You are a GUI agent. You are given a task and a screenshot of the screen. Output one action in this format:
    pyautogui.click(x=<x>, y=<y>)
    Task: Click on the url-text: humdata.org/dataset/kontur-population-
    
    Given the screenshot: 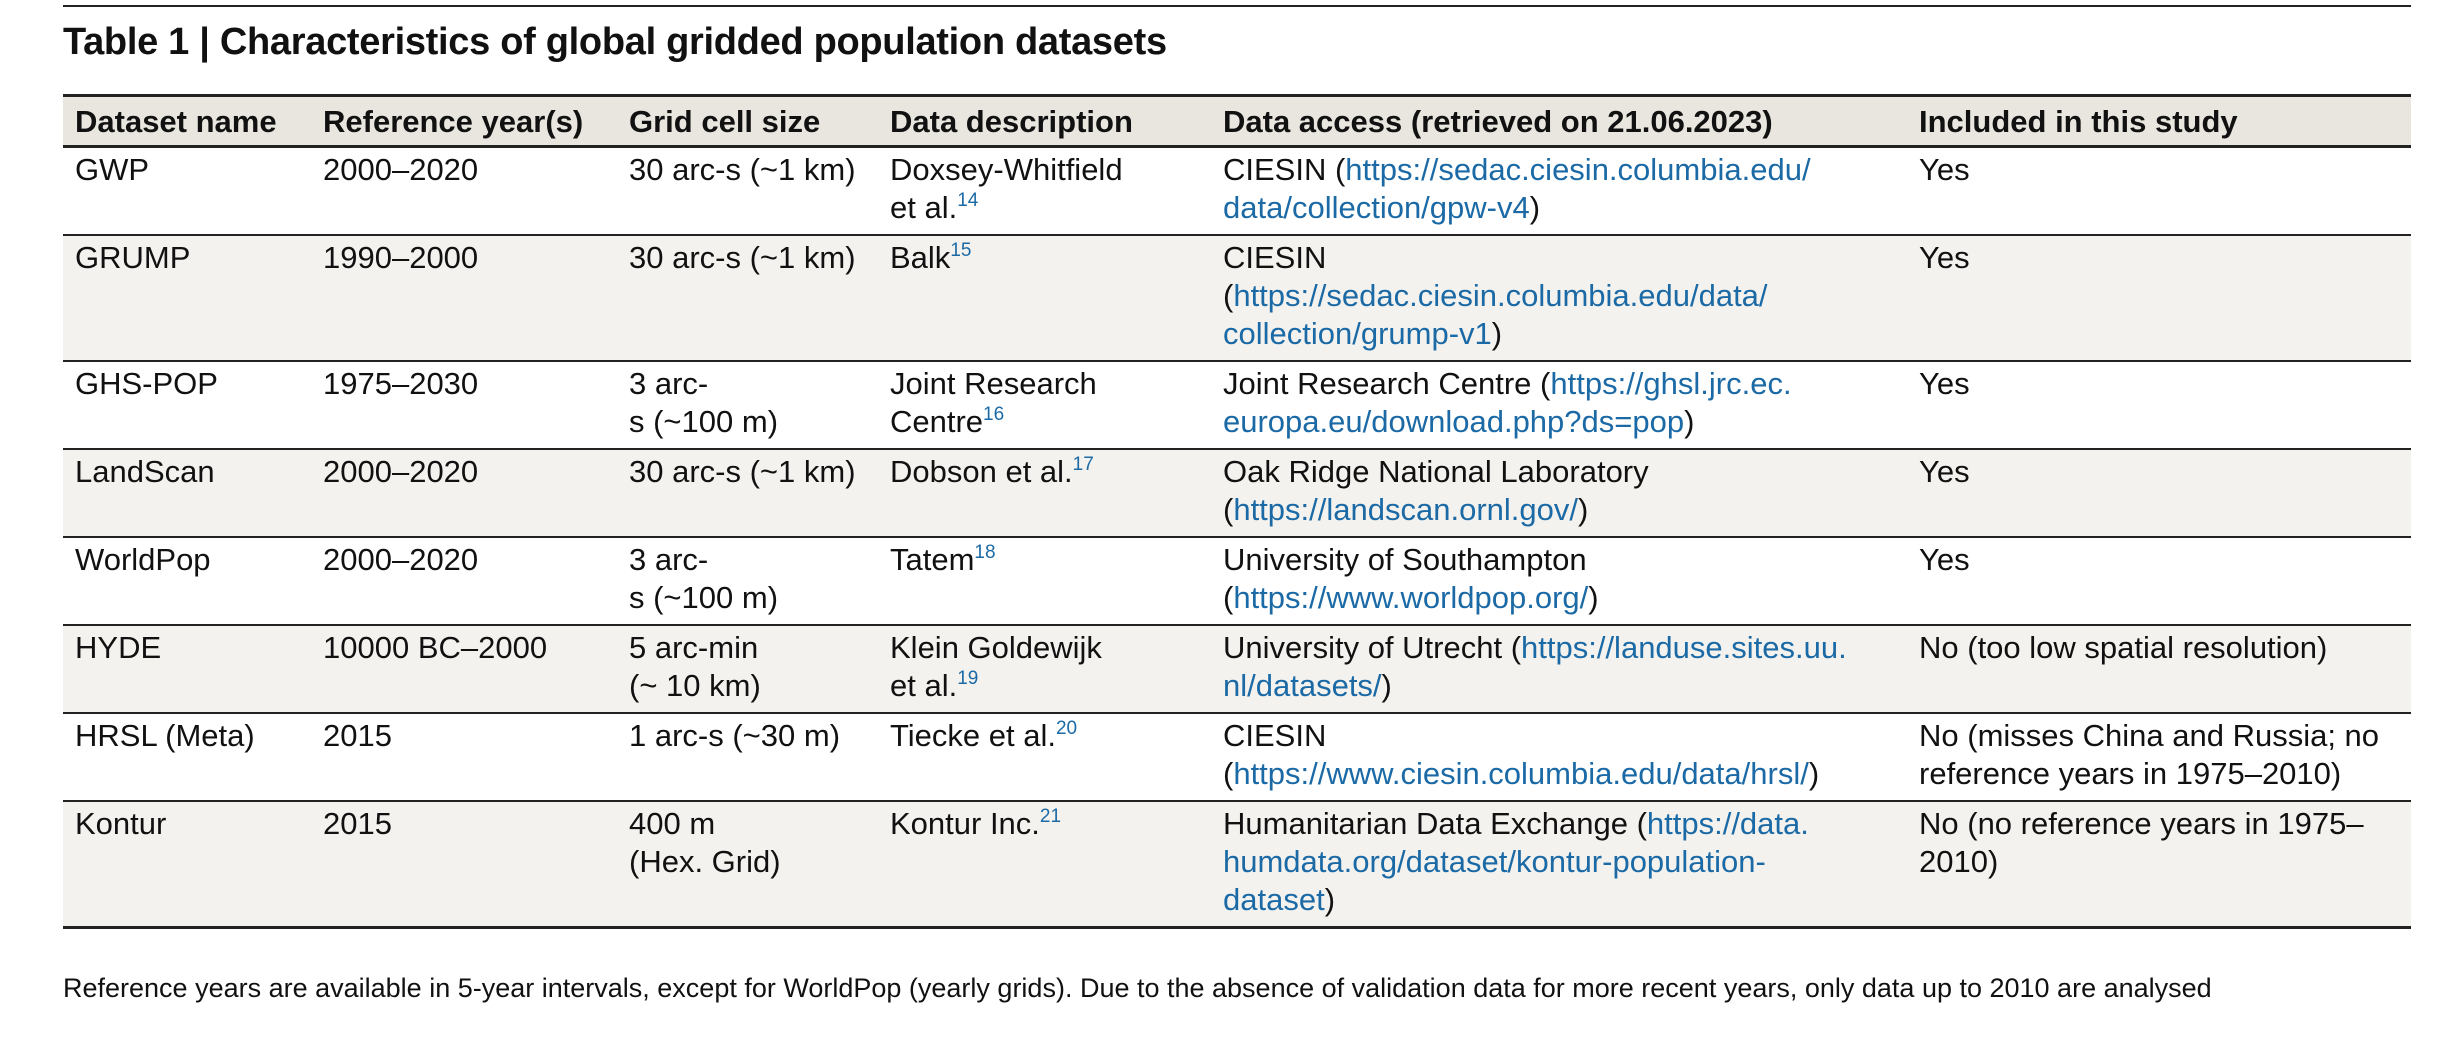 What is the action you would take?
    pyautogui.click(x=1494, y=861)
    